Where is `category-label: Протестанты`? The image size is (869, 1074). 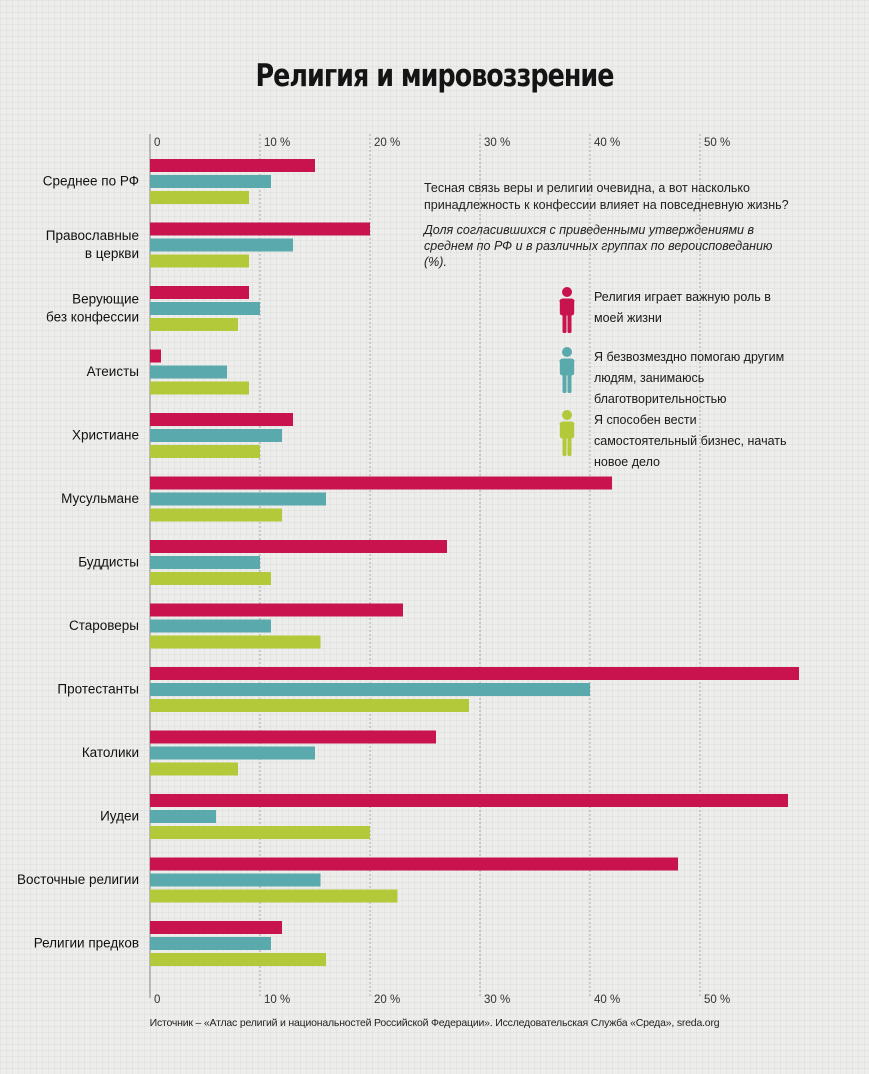 category-label: Протестанты is located at coordinates (98, 689).